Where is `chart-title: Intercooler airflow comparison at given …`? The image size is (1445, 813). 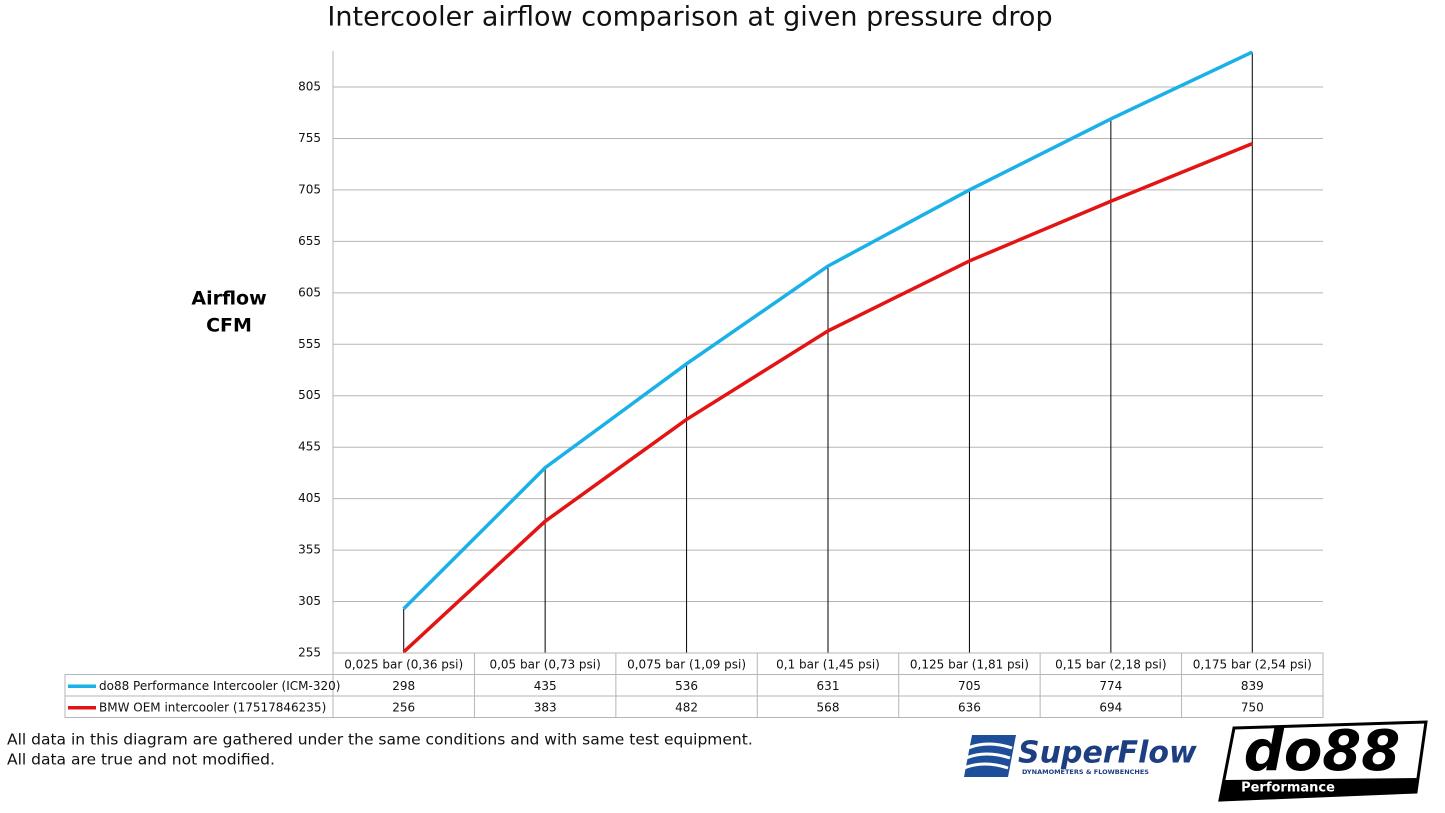
chart-title: Intercooler airflow comparison at given … is located at coordinates (689, 17).